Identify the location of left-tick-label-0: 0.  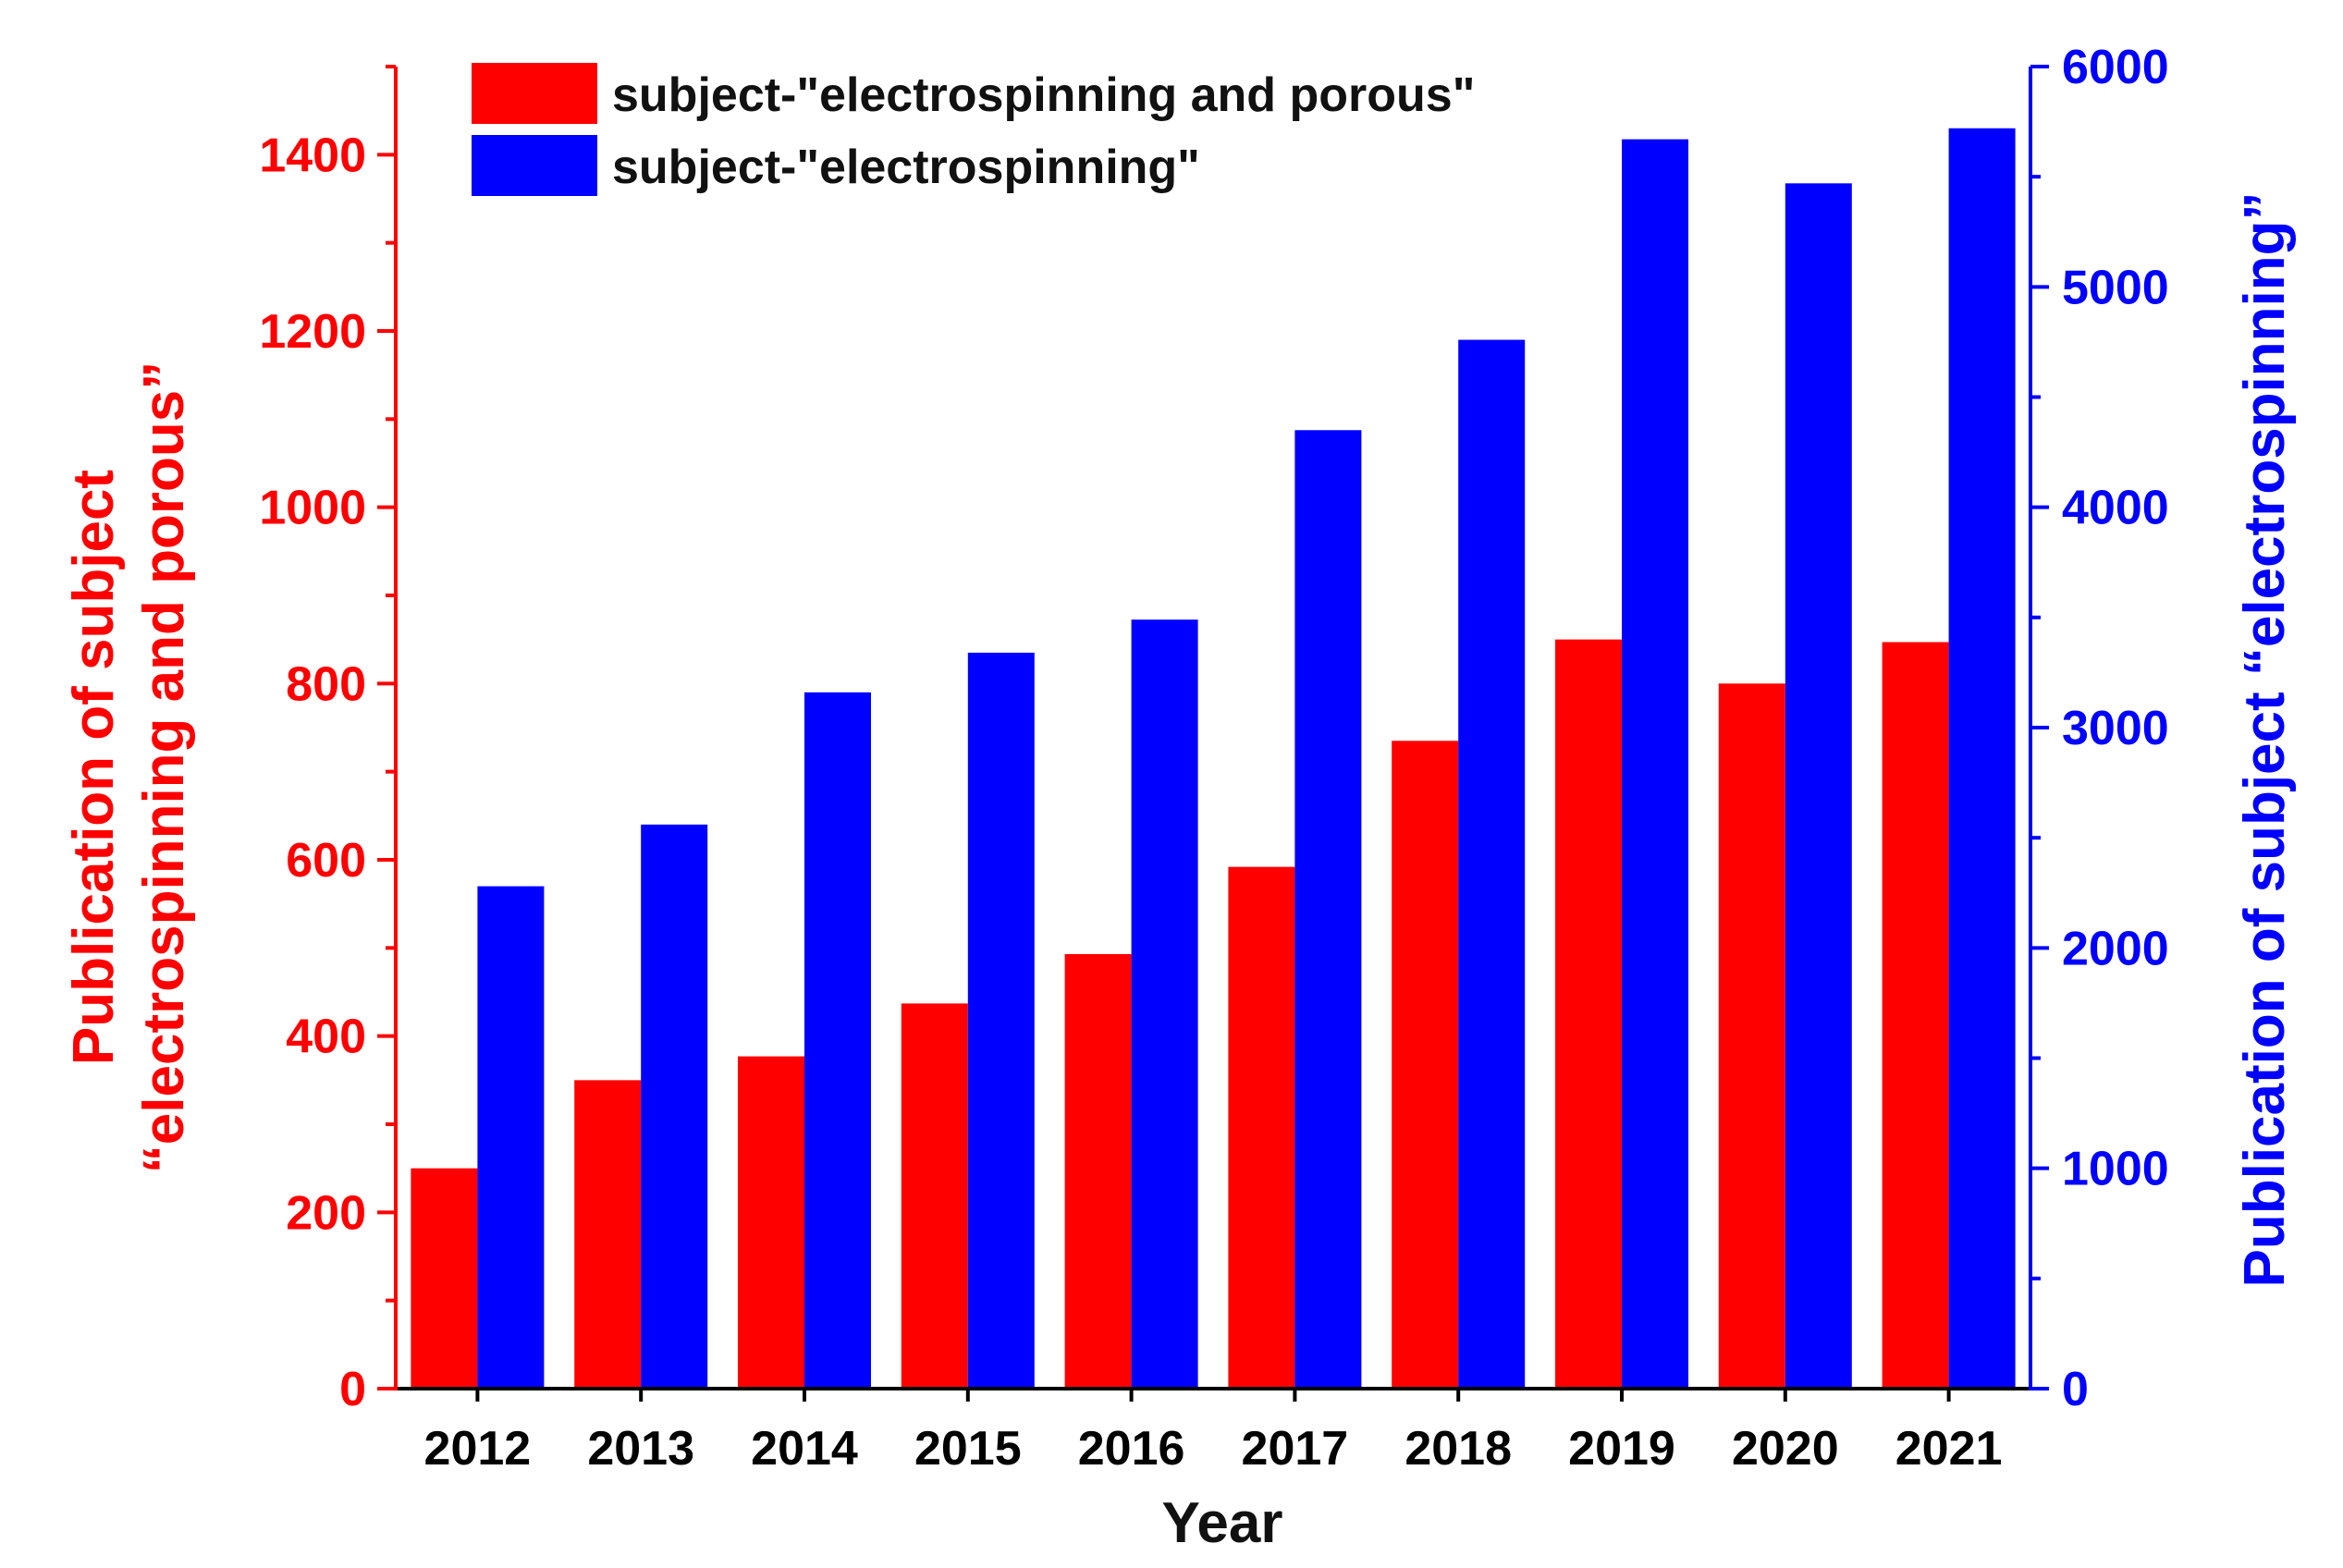
(352, 1390).